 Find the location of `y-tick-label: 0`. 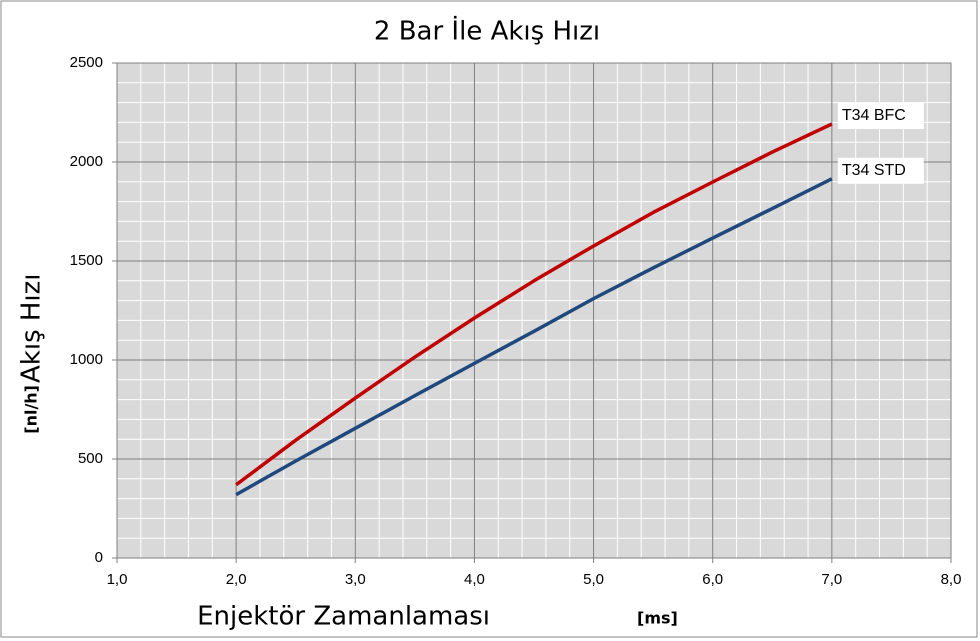

y-tick-label: 0 is located at coordinates (99, 557).